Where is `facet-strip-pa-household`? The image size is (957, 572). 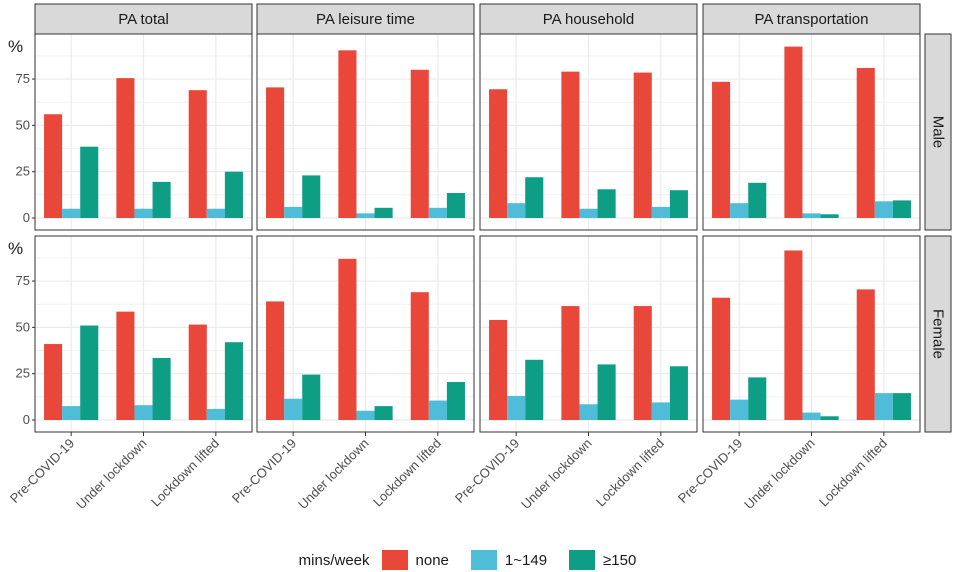 facet-strip-pa-household is located at coordinates (588, 19).